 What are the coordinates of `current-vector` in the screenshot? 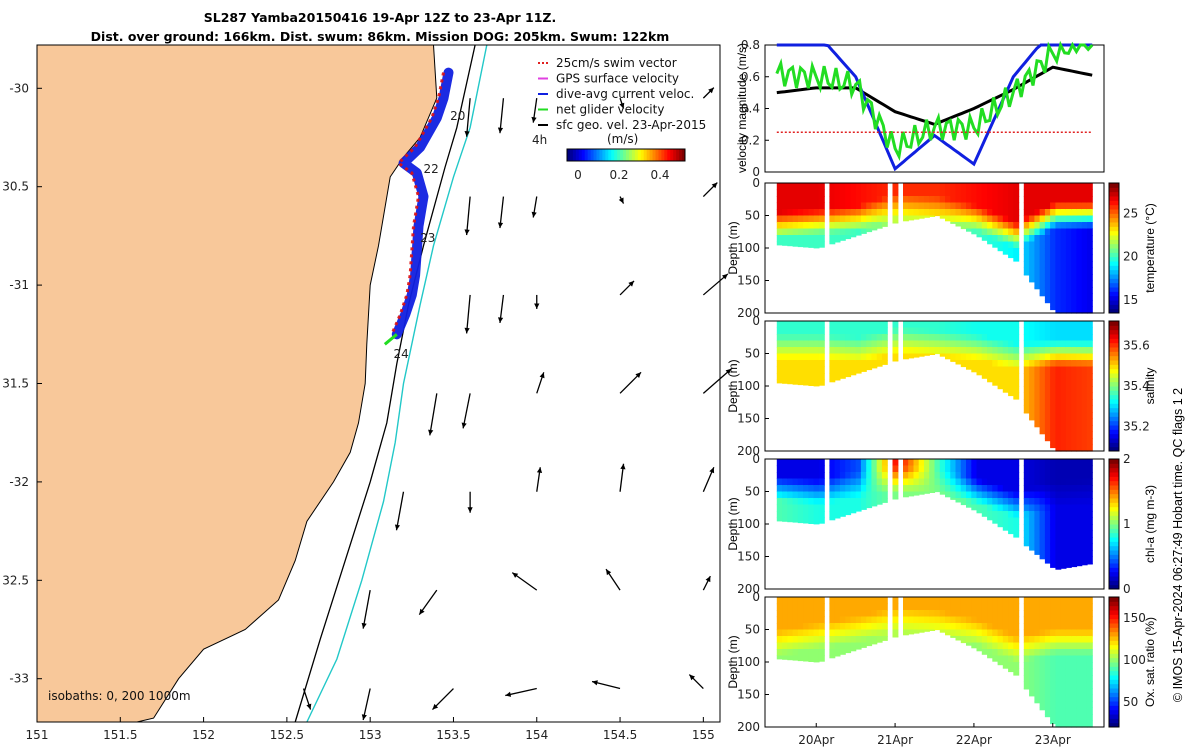 It's located at (433, 414).